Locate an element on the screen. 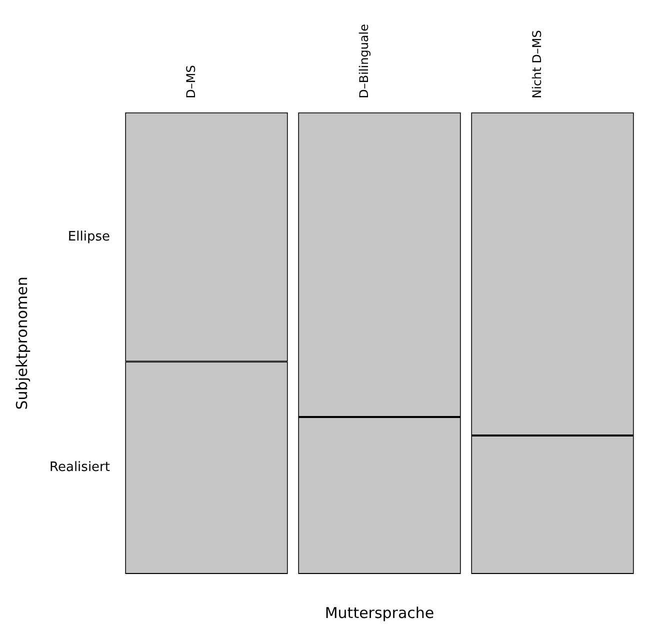 The height and width of the screenshot is (634, 649). x-tick-label: D–Bilinguale is located at coordinates (364, 61).